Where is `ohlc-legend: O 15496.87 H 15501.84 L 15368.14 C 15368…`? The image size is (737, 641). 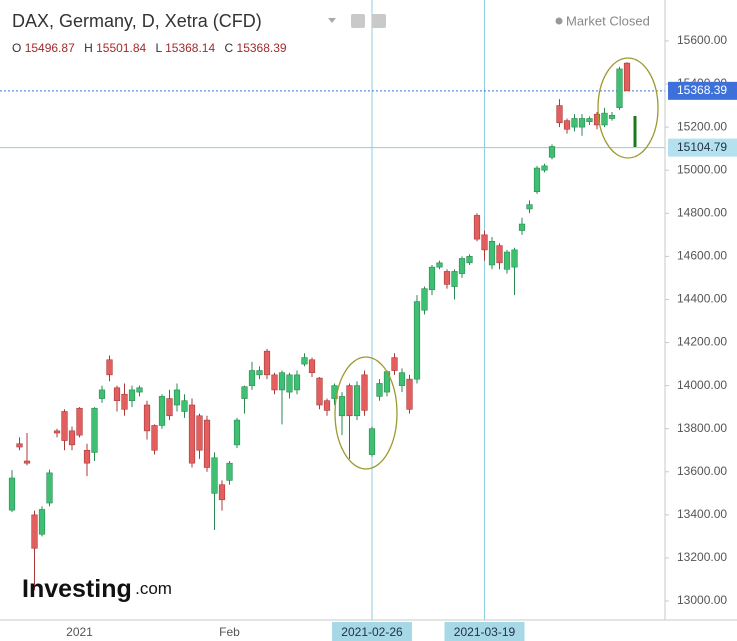
ohlc-legend: O 15496.87 H 15501.84 L 15368.14 C 15368… is located at coordinates (149, 48).